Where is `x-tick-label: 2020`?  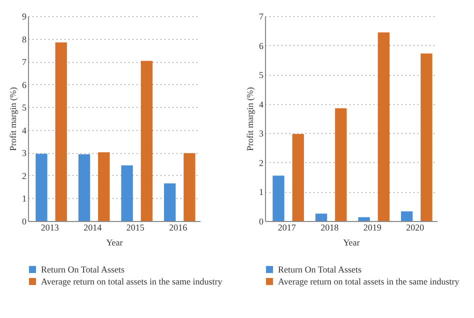 x-tick-label: 2020 is located at coordinates (415, 227).